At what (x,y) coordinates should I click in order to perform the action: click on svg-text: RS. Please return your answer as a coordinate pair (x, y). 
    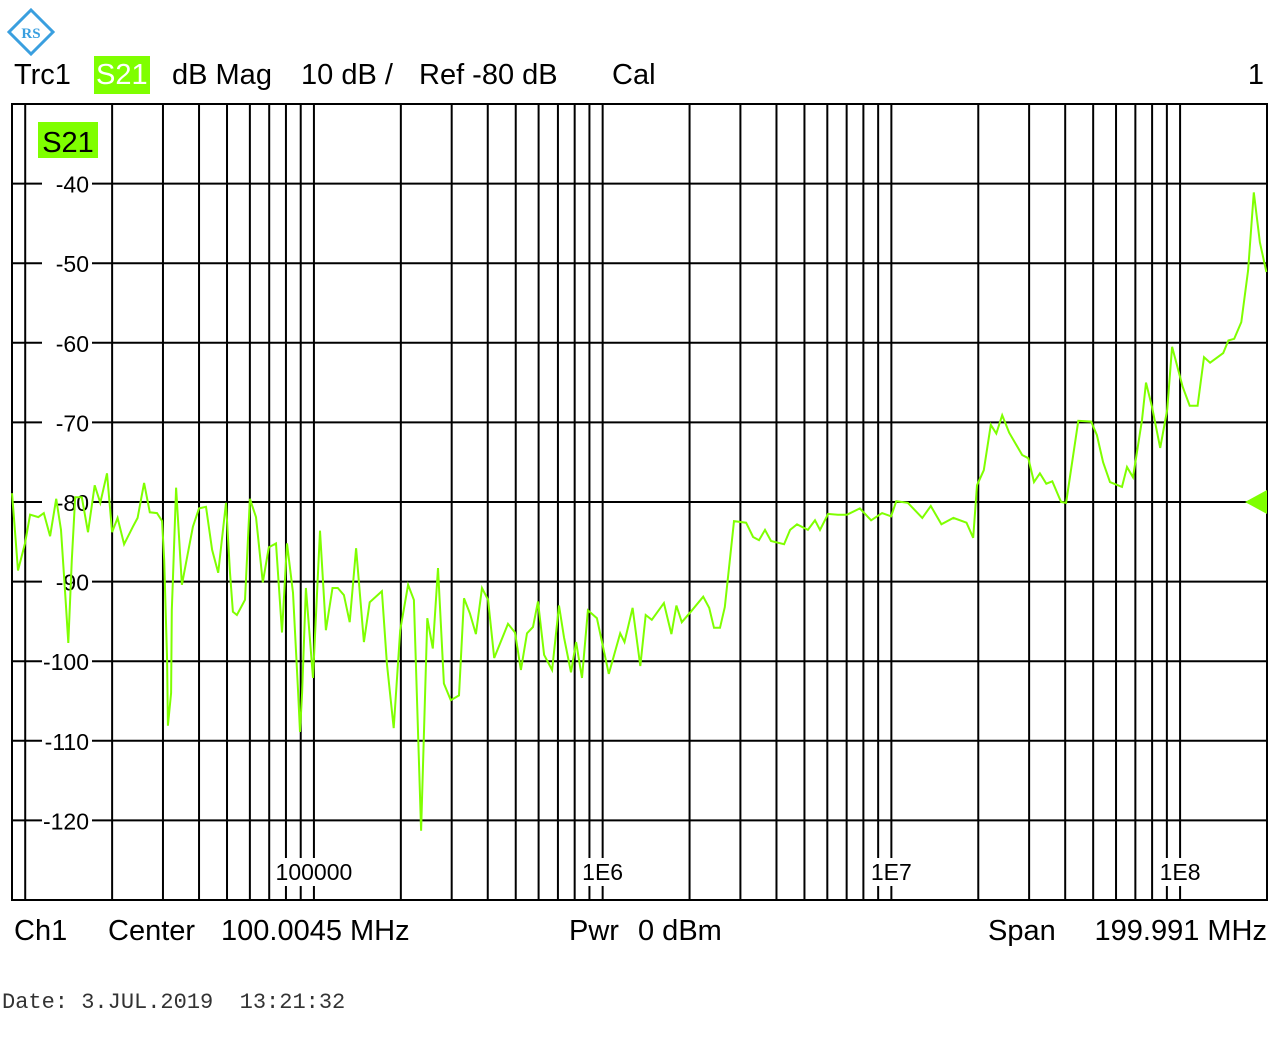
    Looking at the image, I should click on (30, 34).